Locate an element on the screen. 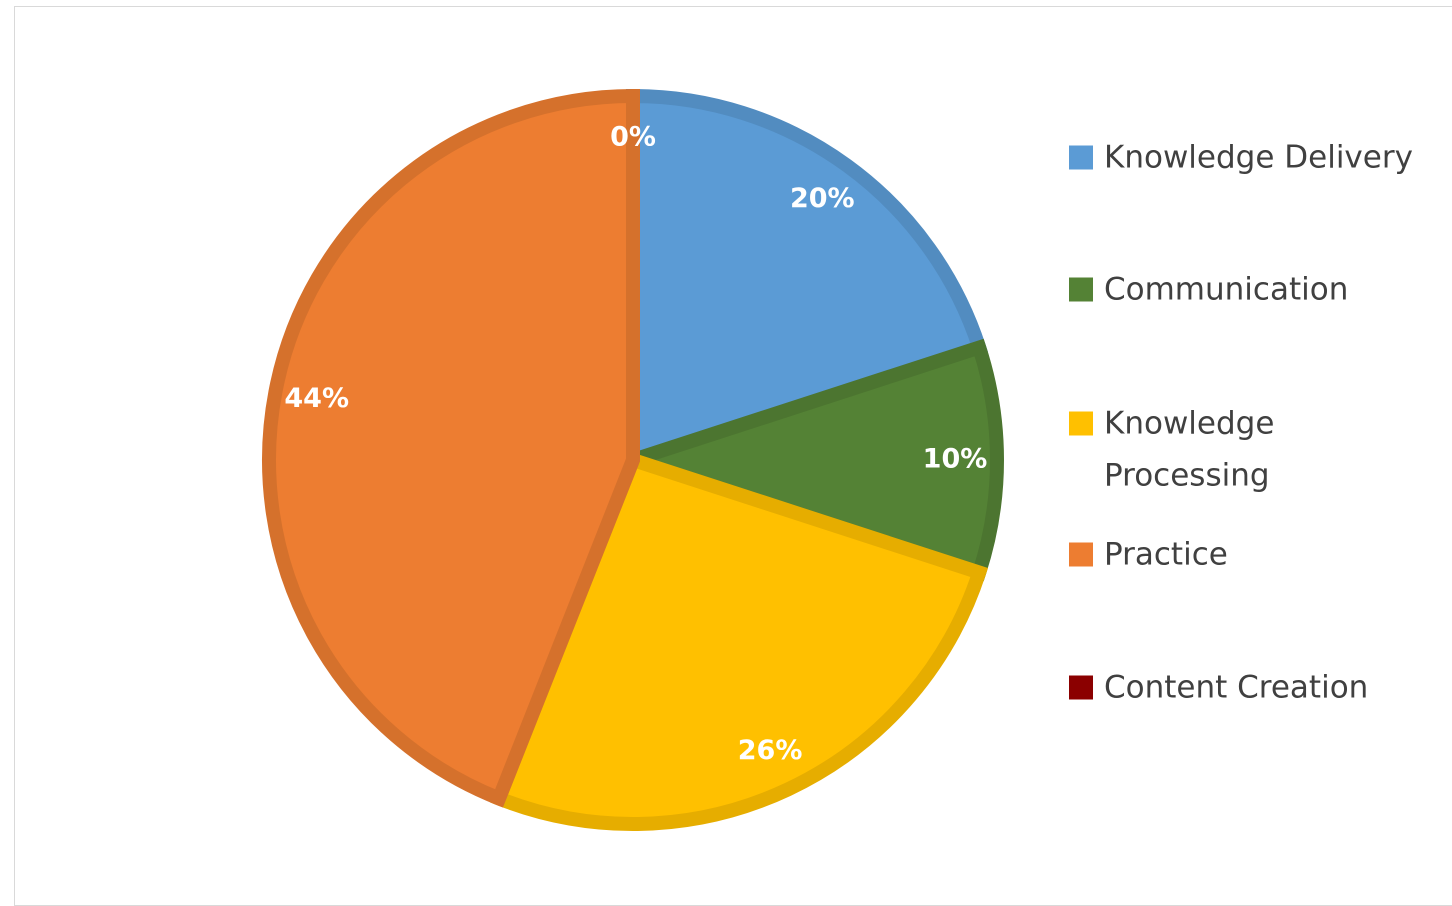 This screenshot has width=1452, height=906. legend-item: Practice is located at coordinates (1254, 557).